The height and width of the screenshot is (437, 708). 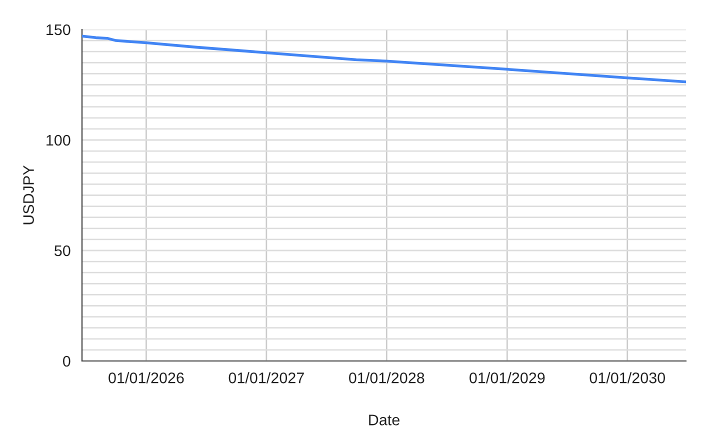 I want to click on y-tick-label: 50, so click(x=62, y=250).